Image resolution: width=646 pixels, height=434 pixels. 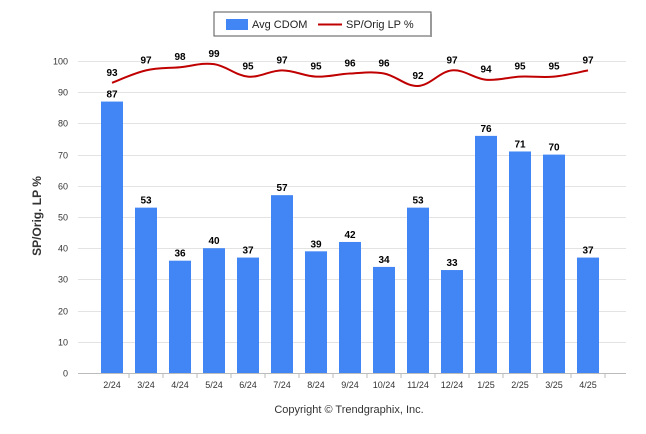 What do you see at coordinates (63, 312) in the screenshot?
I see `y-tick-label: 20` at bounding box center [63, 312].